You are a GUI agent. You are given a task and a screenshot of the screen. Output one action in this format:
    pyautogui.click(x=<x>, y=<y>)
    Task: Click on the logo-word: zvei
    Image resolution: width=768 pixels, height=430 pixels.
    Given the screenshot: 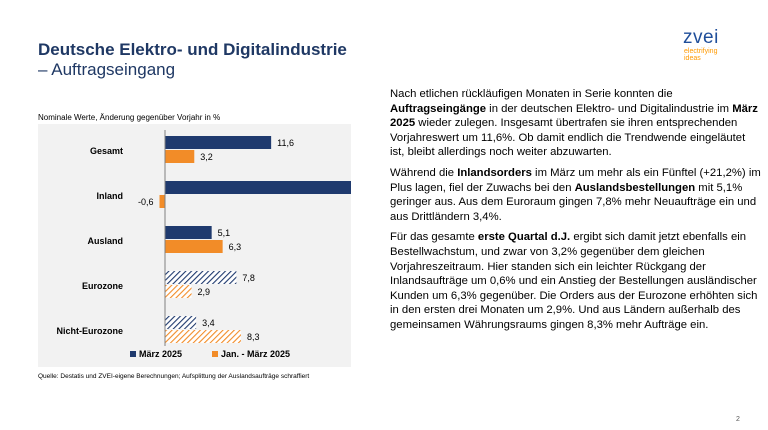 What is the action you would take?
    pyautogui.click(x=701, y=37)
    